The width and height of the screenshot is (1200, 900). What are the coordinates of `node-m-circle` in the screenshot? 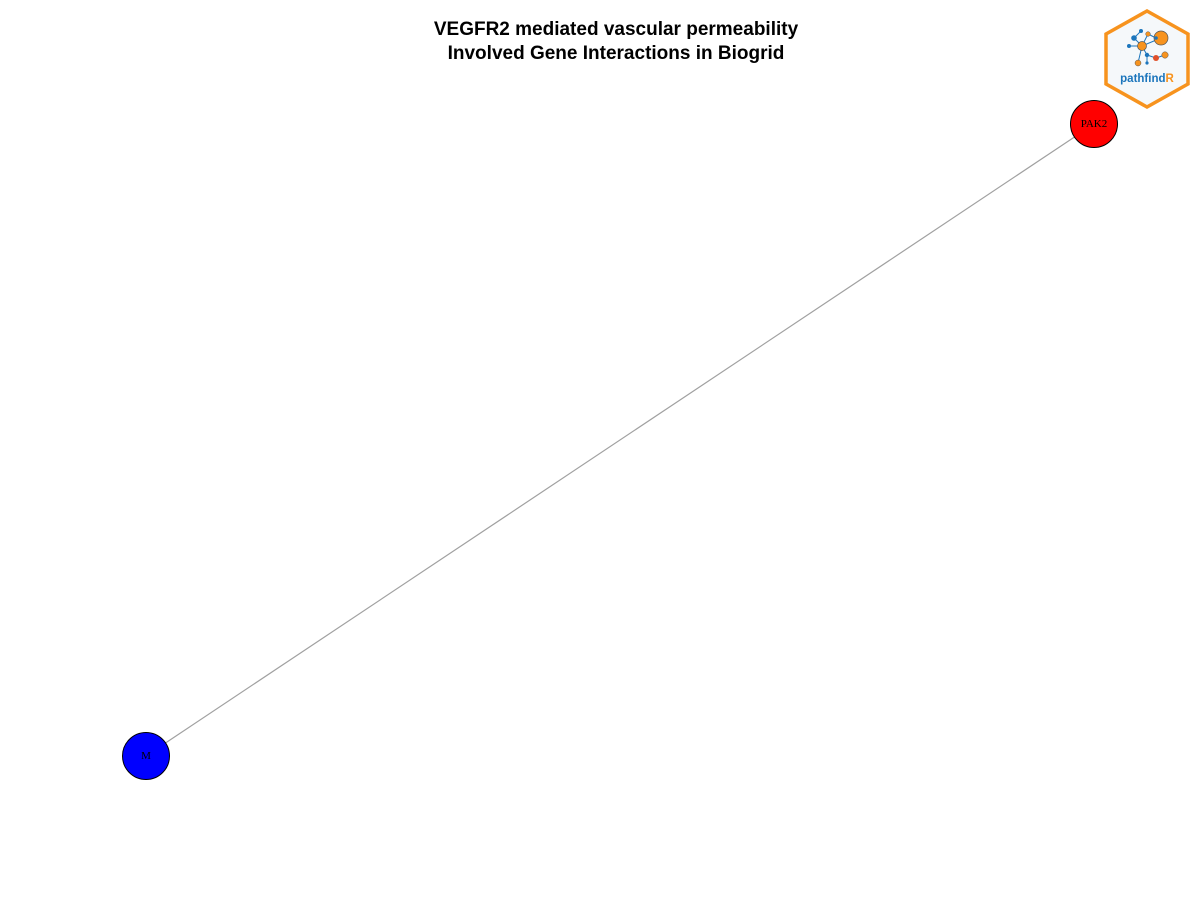 It's located at (146, 756).